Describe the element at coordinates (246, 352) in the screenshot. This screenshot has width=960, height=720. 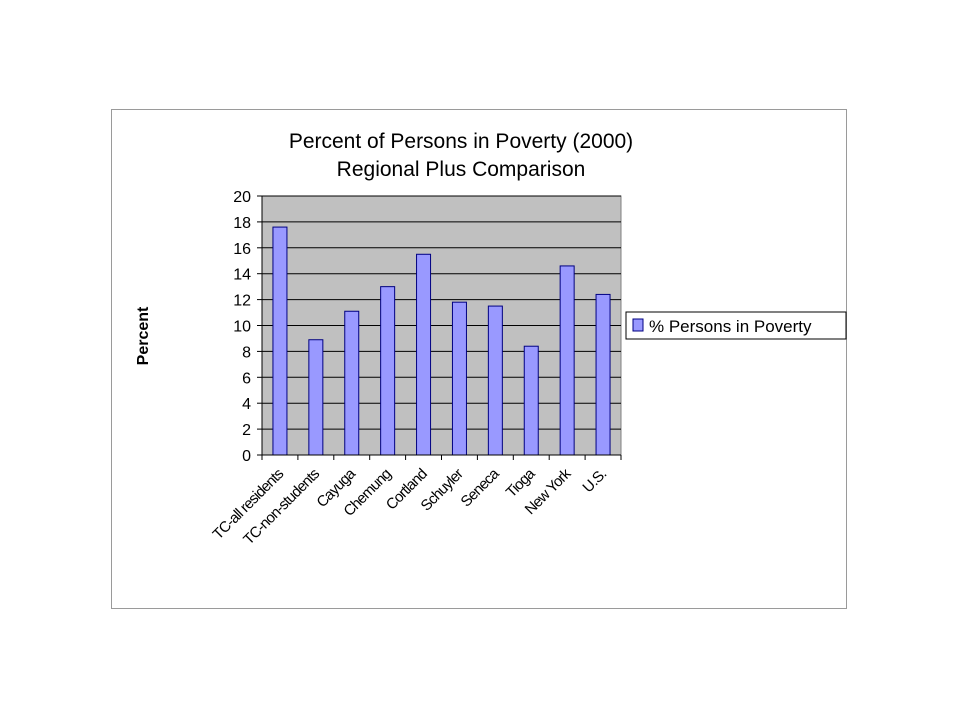
I see `y-tick-label: 8` at that location.